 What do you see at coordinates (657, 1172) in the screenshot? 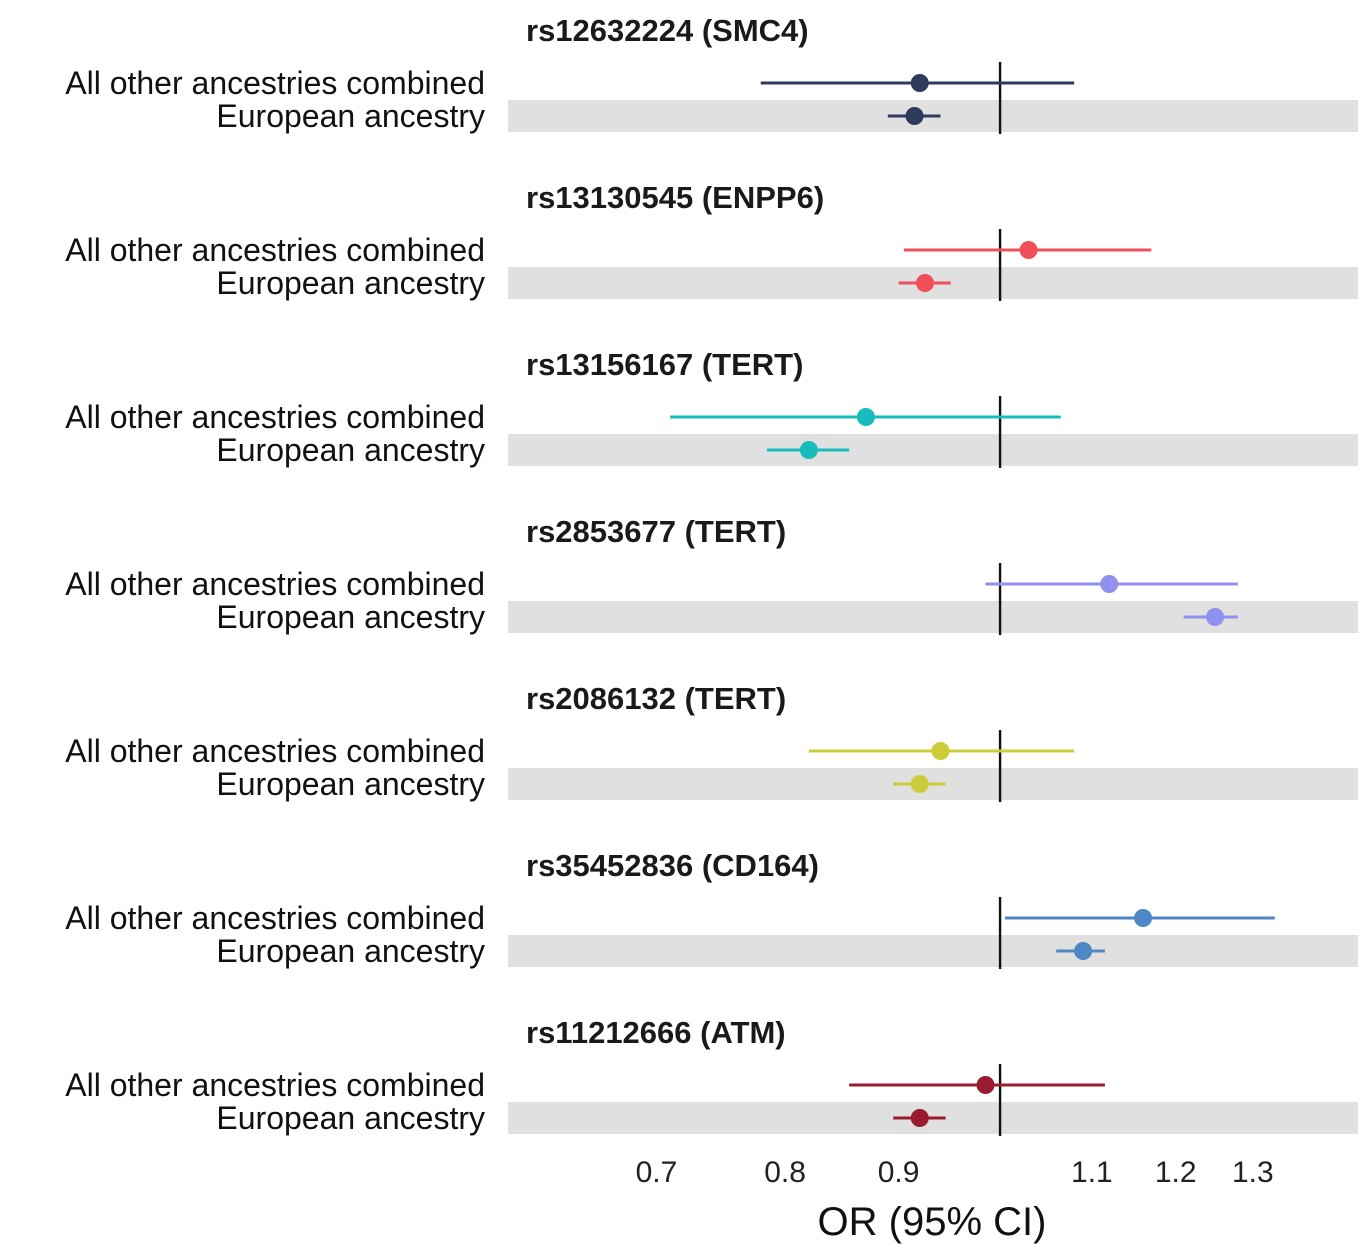
I see `x-tick-label: 0.7` at bounding box center [657, 1172].